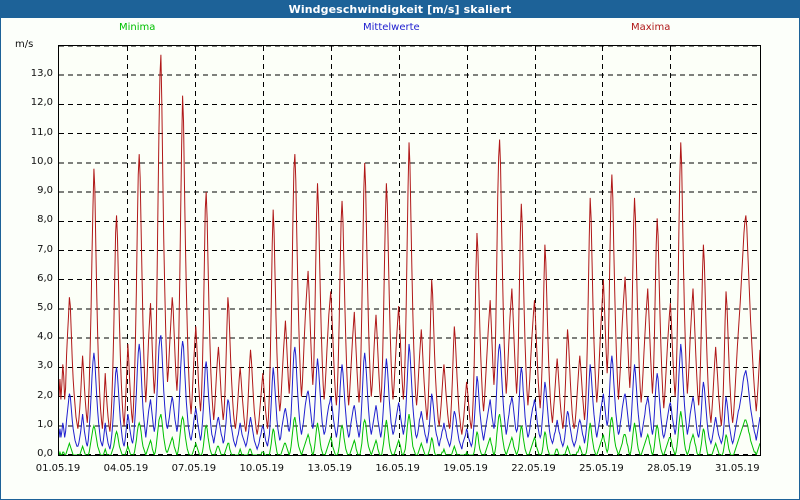  I want to click on y-axis-tick: 9,0, so click(45, 191).